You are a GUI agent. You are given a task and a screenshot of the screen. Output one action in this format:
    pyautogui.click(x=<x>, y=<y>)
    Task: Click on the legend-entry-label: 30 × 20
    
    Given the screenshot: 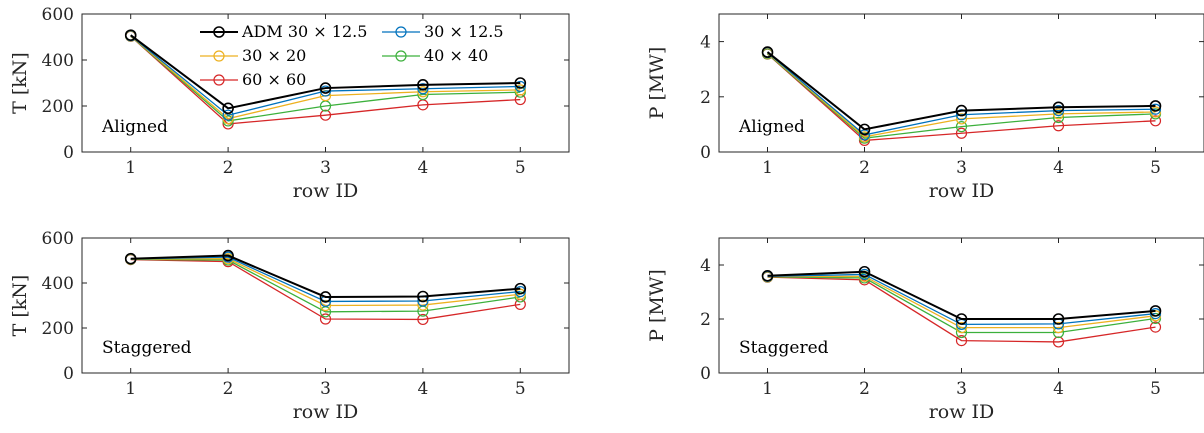 What is the action you would take?
    pyautogui.click(x=274, y=55)
    